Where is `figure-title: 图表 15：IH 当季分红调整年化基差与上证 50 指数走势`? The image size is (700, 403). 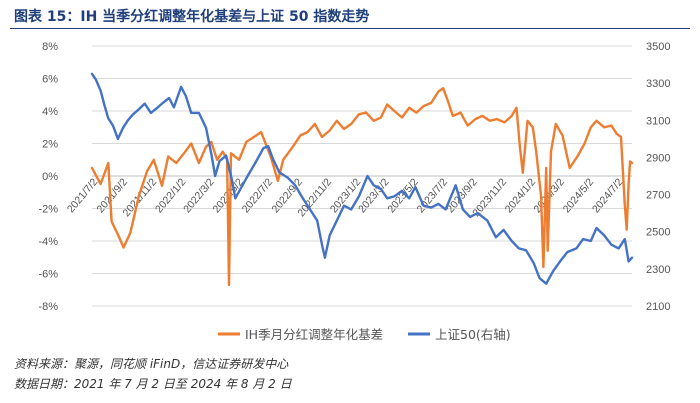
figure-title: 图表 15：IH 当季分红调整年化基差与上证 50 指数走势 is located at coordinates (192, 17).